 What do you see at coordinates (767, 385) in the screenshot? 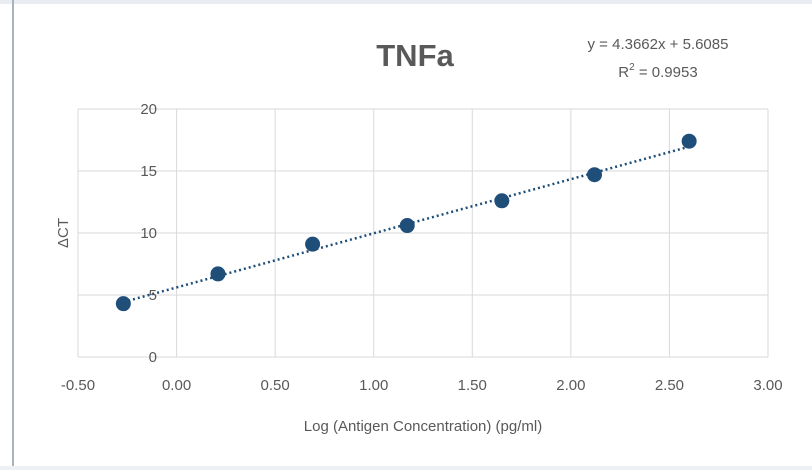
I see `x-tick-label: 3.00` at bounding box center [767, 385].